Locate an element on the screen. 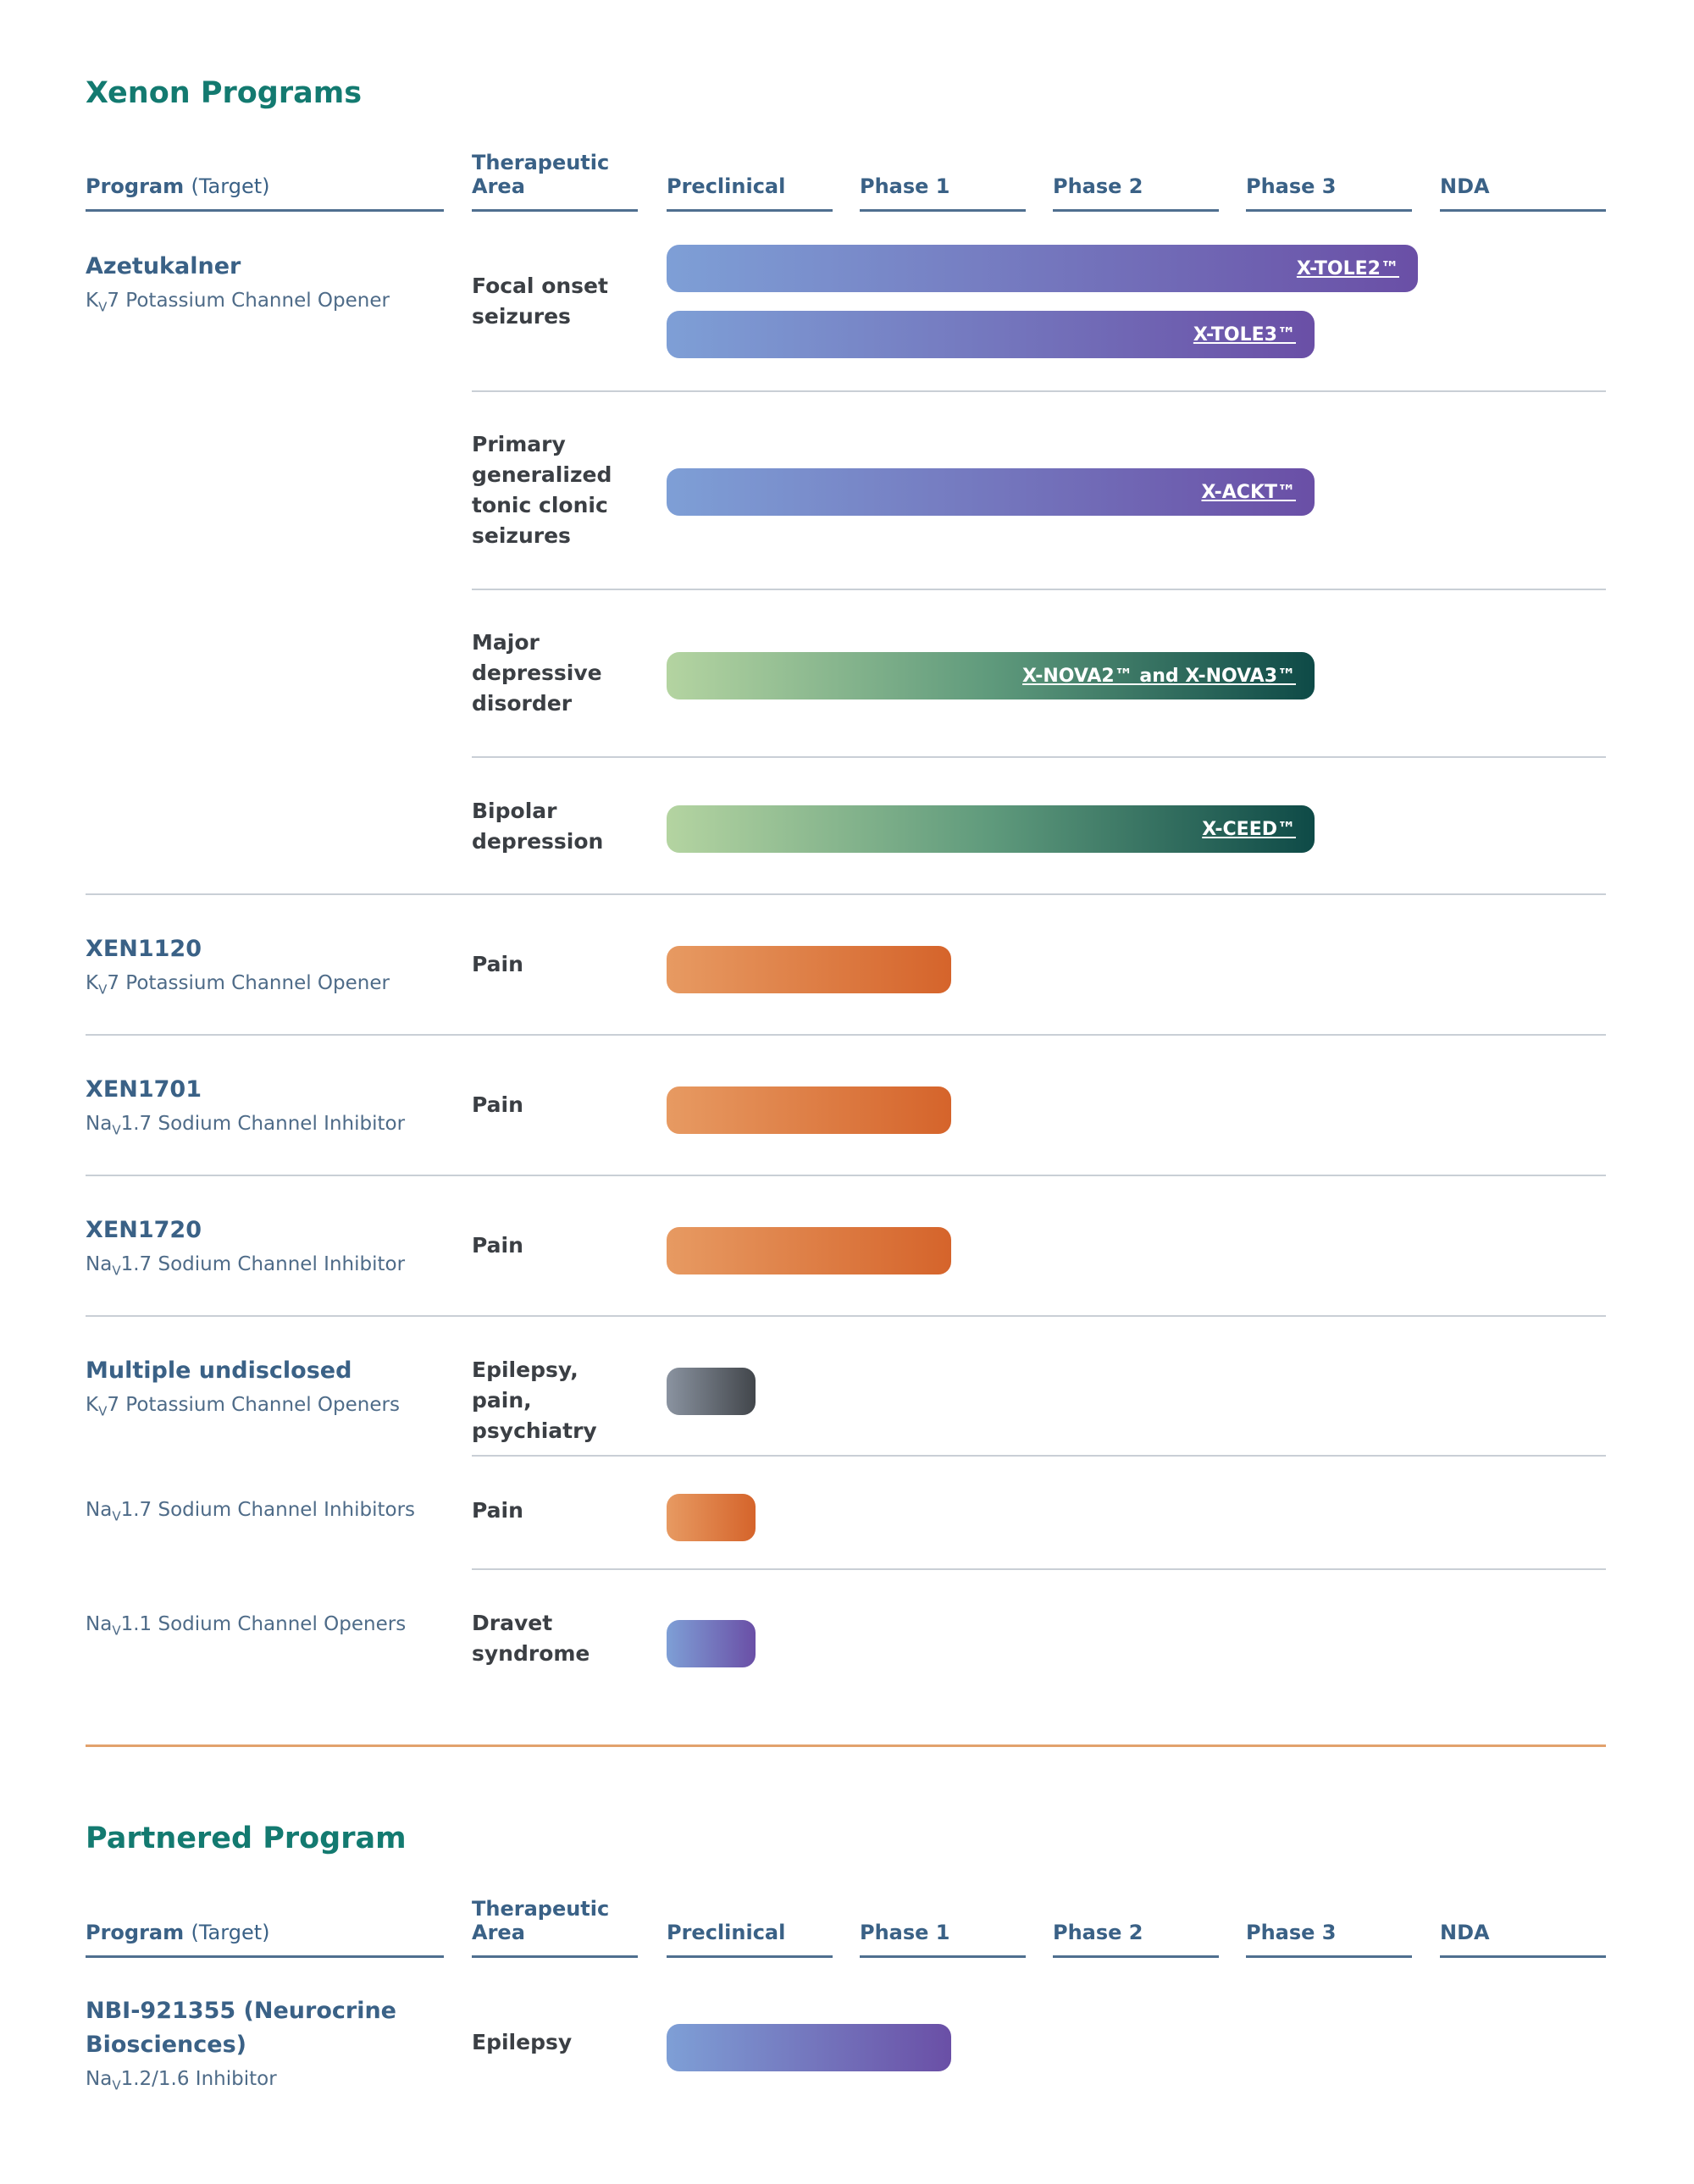 This screenshot has height=2184, width=1694. program-target-nbi: NaV1.2/1.6 Inhibitor is located at coordinates (181, 2082).